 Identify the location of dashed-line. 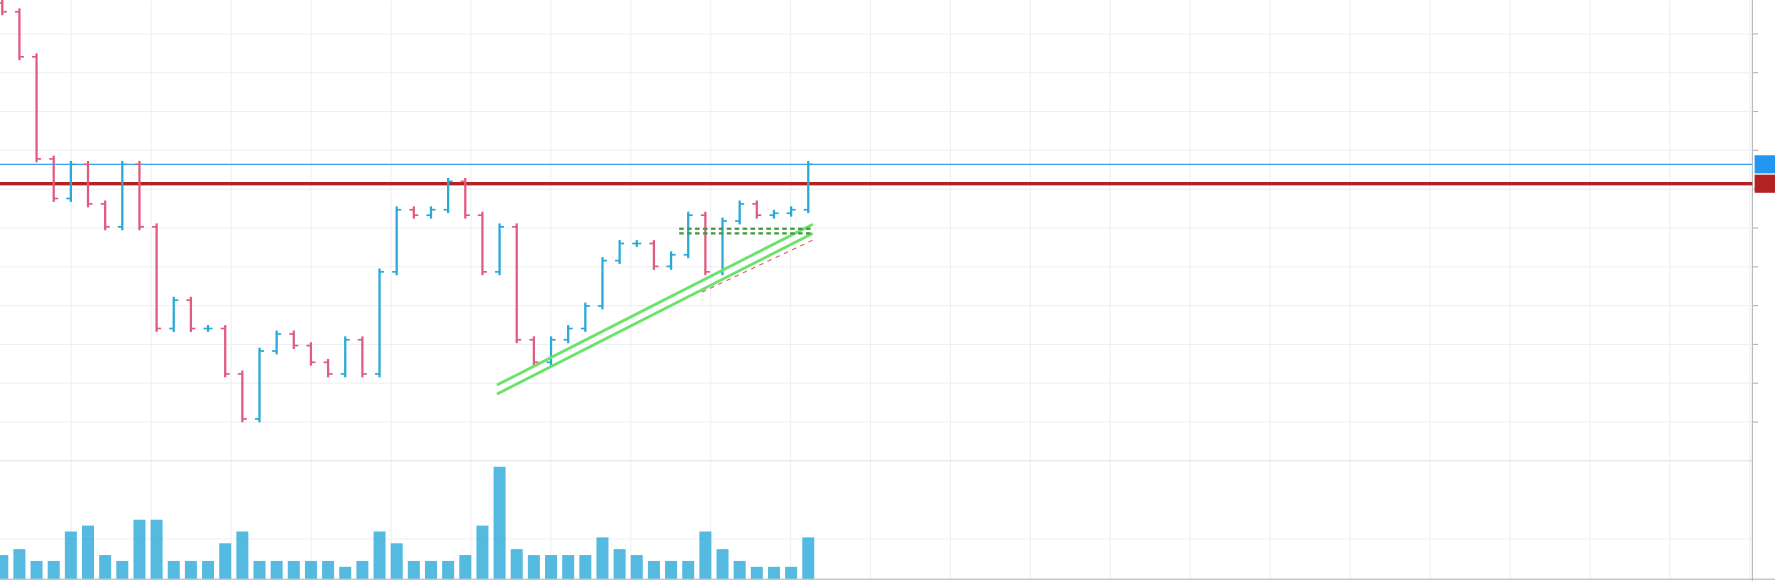
(757, 266).